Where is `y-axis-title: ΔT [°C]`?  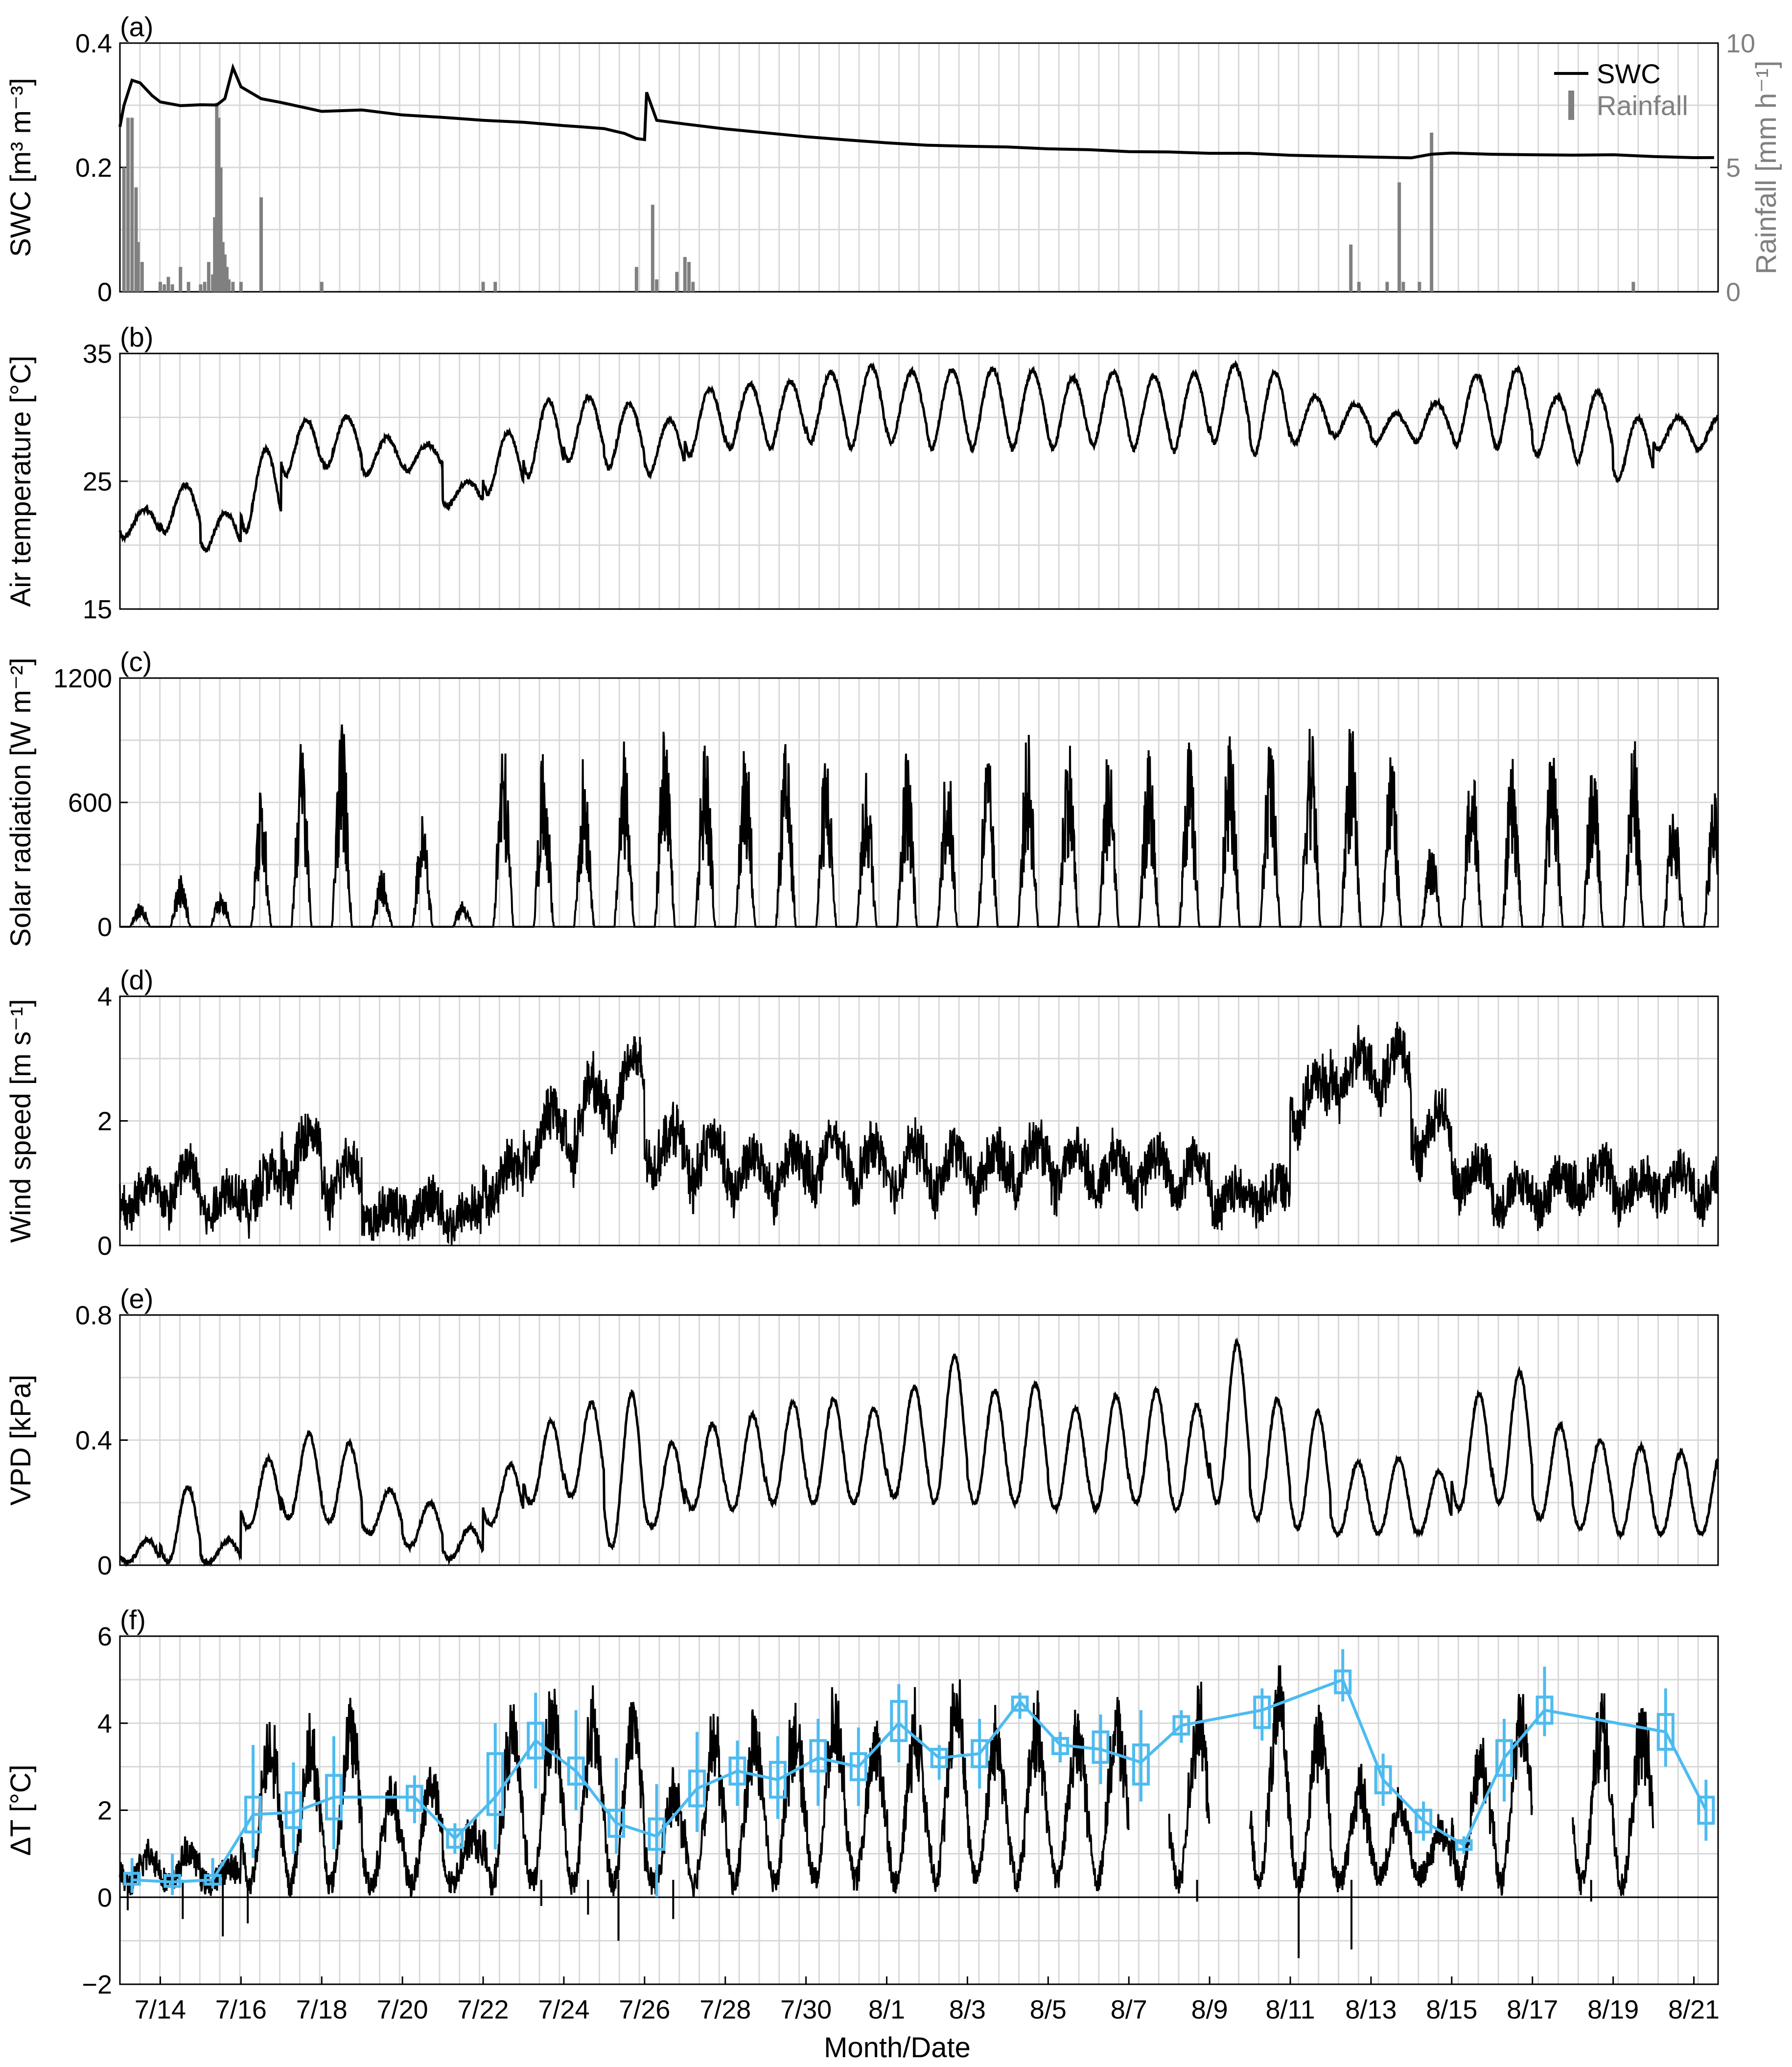
y-axis-title: ΔT [°C] is located at coordinates (21, 1810).